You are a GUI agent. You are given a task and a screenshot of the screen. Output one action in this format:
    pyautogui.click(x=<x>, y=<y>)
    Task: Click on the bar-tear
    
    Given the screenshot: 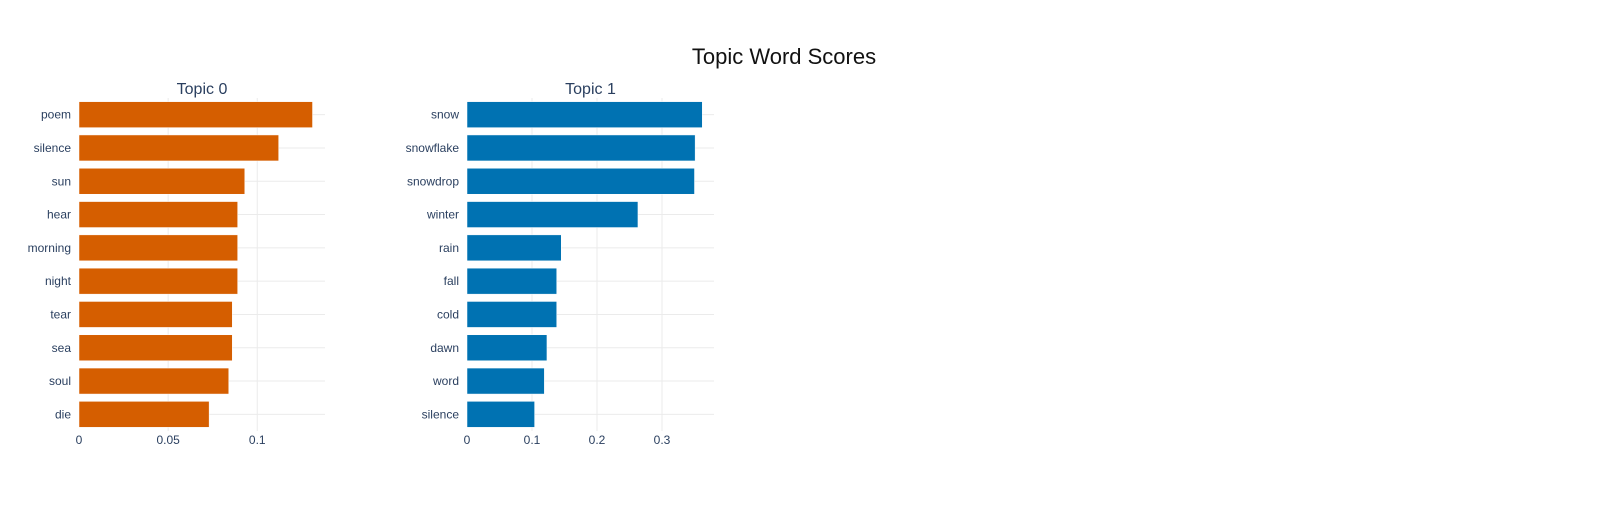 What is the action you would take?
    pyautogui.click(x=155, y=314)
    